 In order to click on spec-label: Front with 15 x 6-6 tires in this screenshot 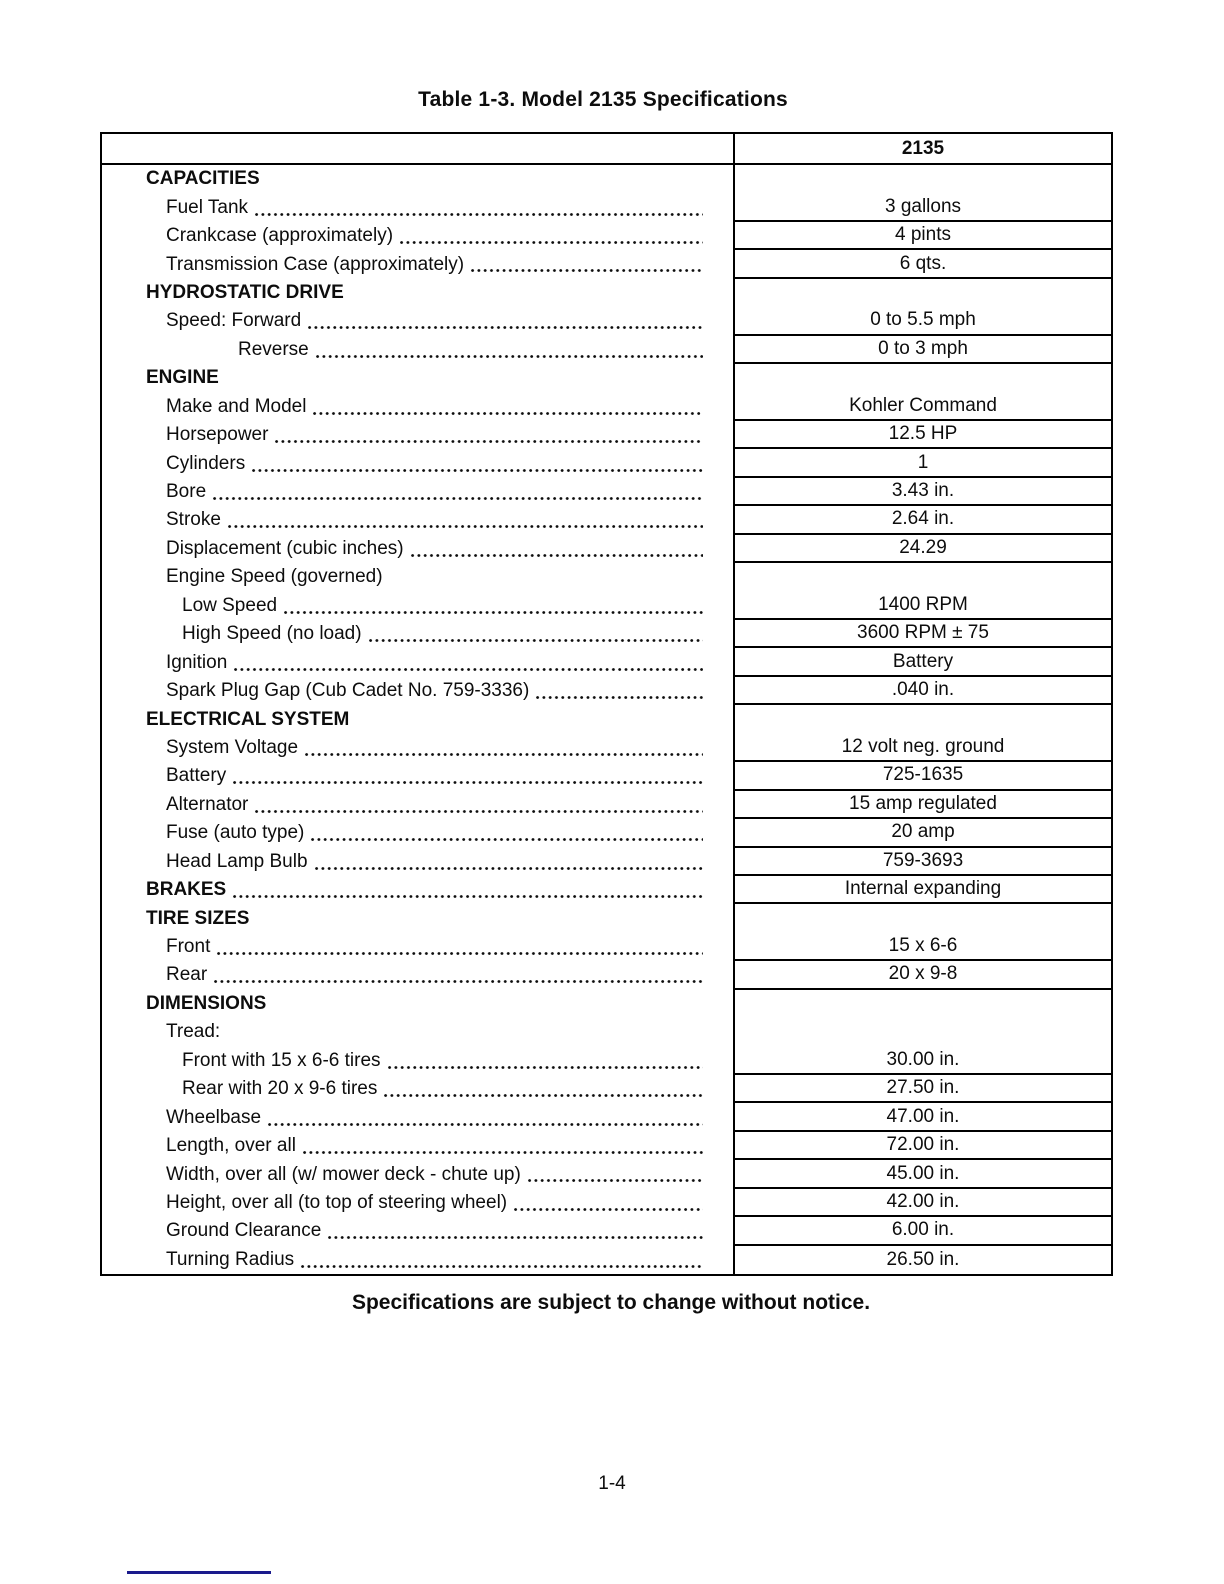, I will do `click(281, 1060)`.